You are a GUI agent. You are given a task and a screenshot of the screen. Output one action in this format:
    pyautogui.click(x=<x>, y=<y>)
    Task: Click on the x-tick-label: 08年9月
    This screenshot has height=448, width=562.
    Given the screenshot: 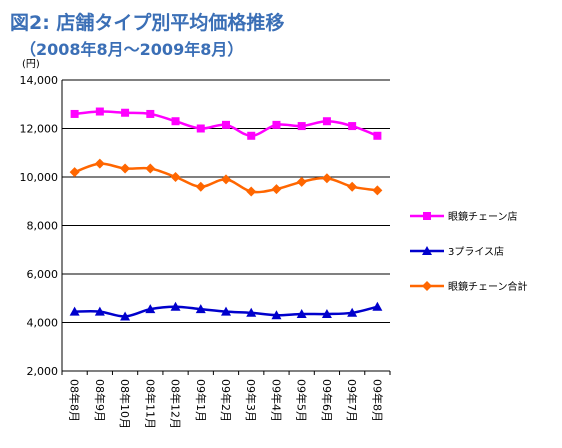 What is the action you would take?
    pyautogui.click(x=100, y=400)
    